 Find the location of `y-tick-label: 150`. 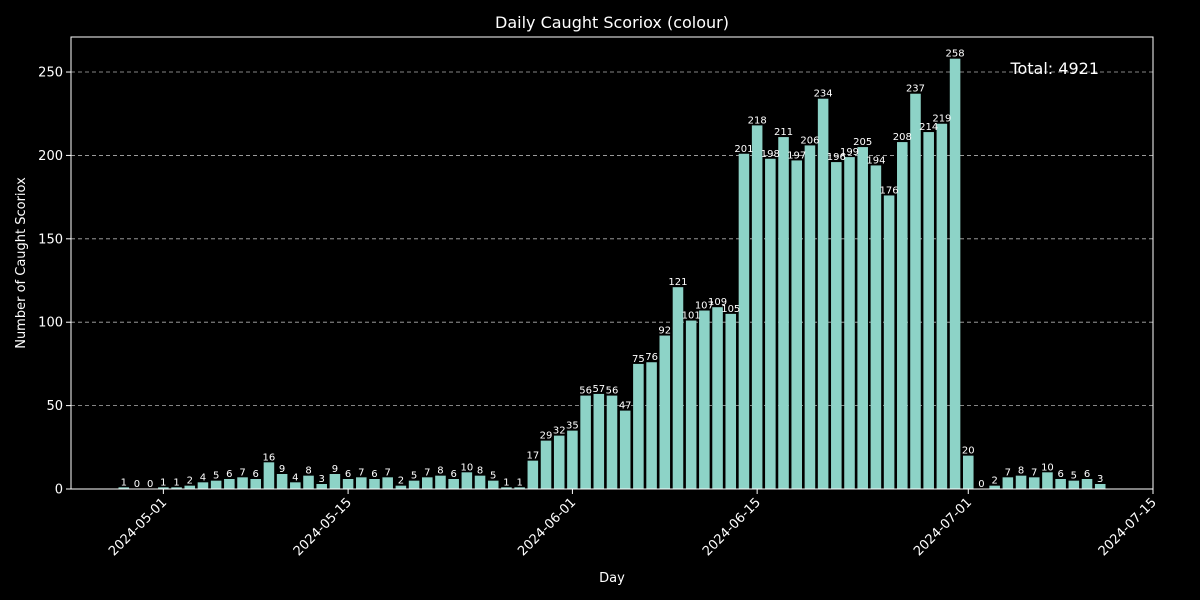

y-tick-label: 150 is located at coordinates (50, 239).